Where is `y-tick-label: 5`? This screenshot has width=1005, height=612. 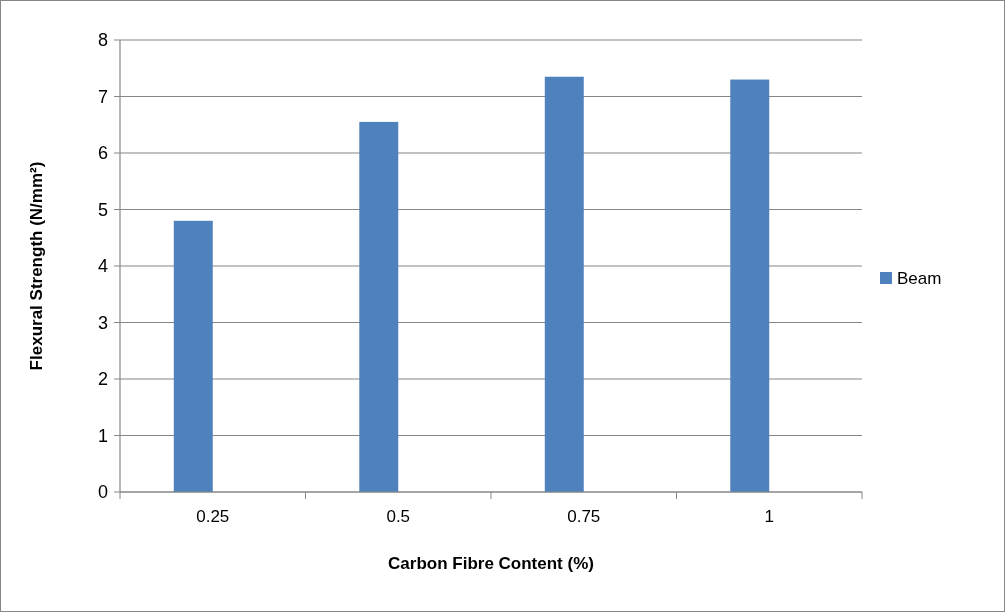
y-tick-label: 5 is located at coordinates (102, 209).